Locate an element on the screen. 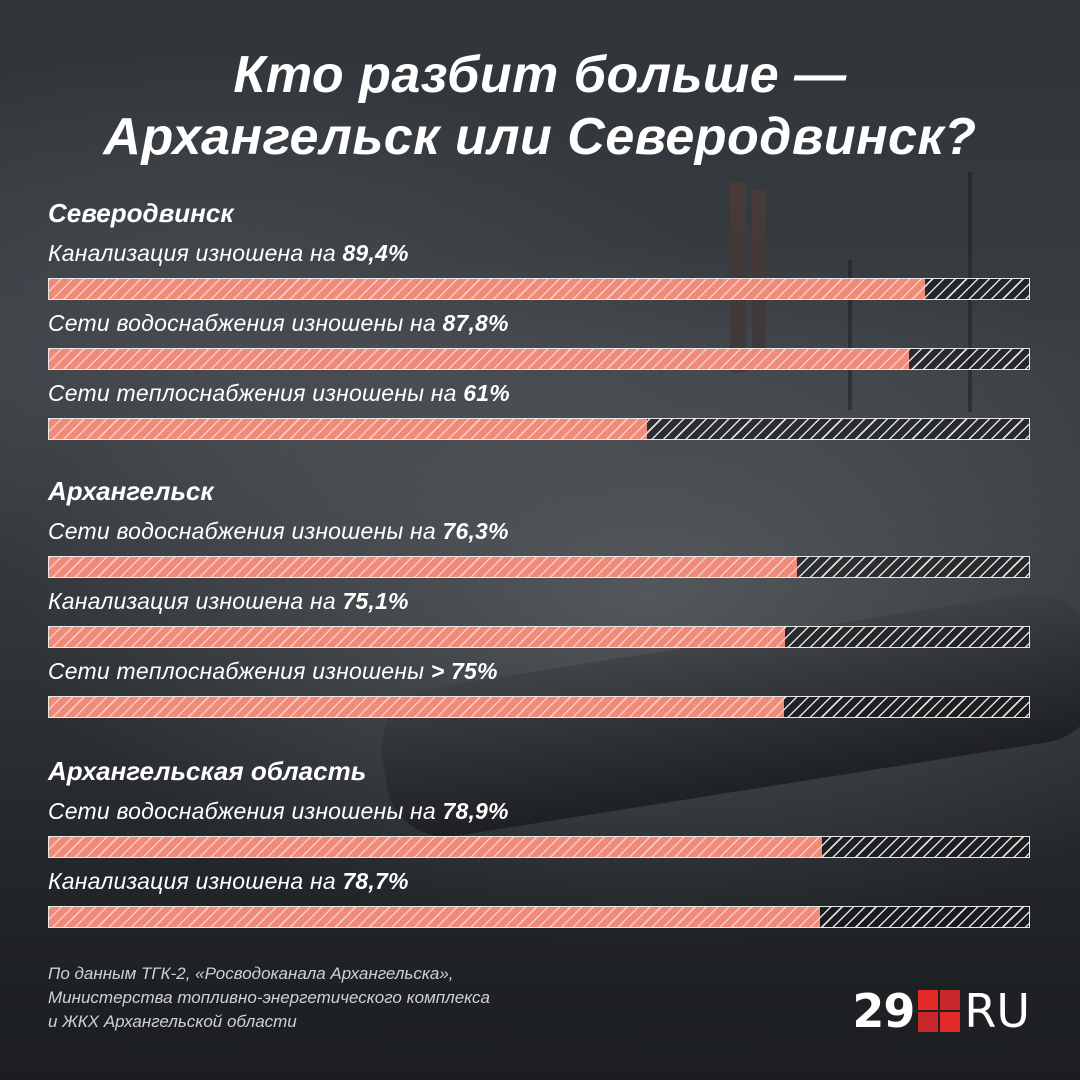 The width and height of the screenshot is (1080, 1080). bar-label-text: Сети теплоснабжения изношены is located at coordinates (236, 671).